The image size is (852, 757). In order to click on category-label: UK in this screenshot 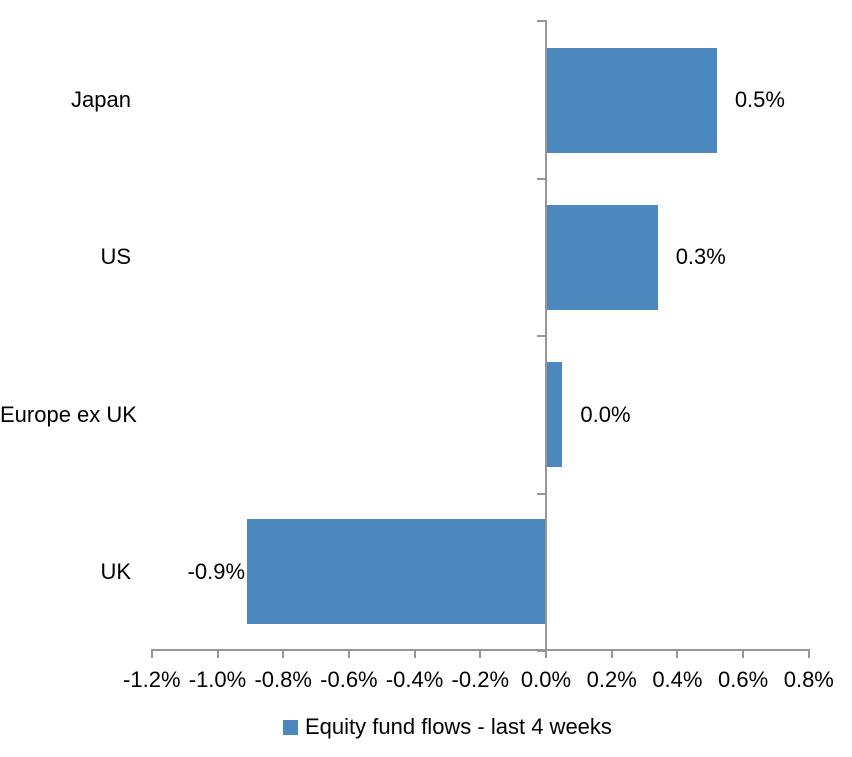, I will do `click(115, 571)`.